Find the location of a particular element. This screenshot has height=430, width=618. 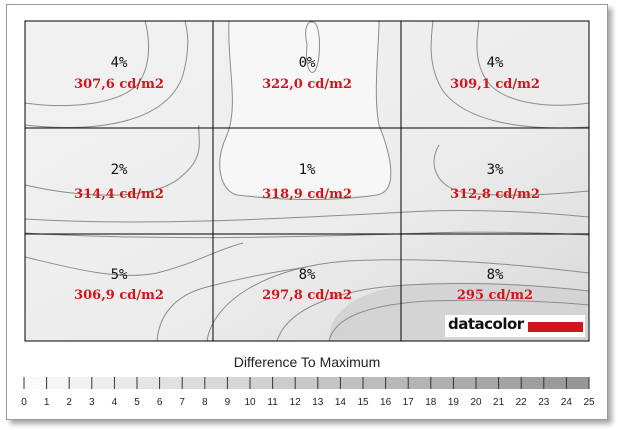

cell-r2c3-percent: 3% is located at coordinates (495, 170).